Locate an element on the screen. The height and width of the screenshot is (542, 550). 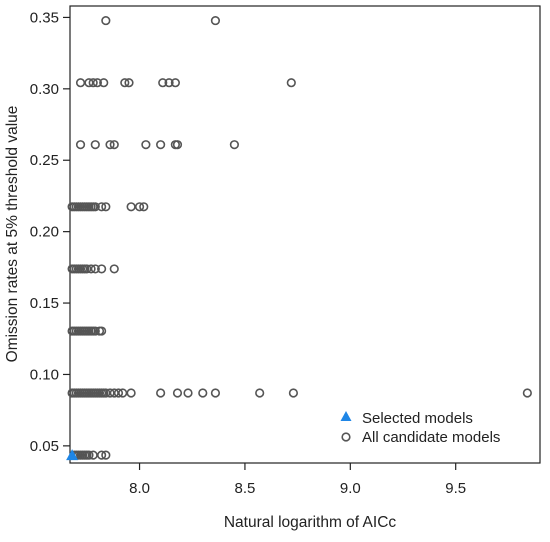
y-tick-label: 0.25 is located at coordinates (44, 160).